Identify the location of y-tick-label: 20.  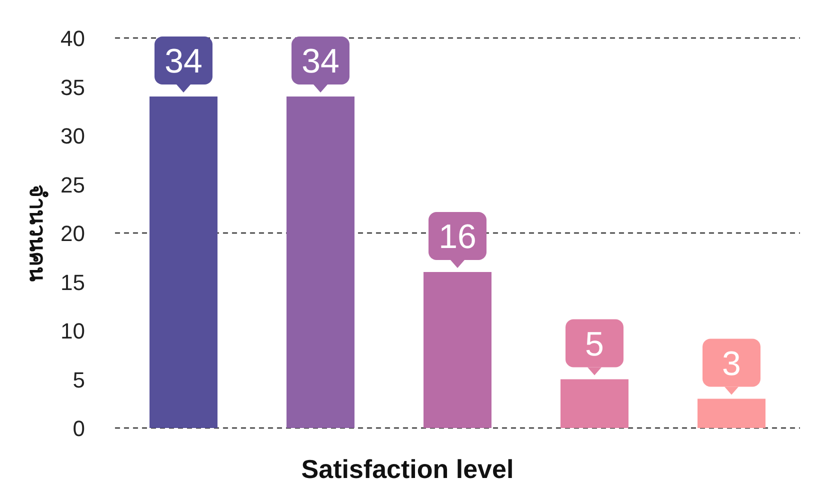
(72, 233).